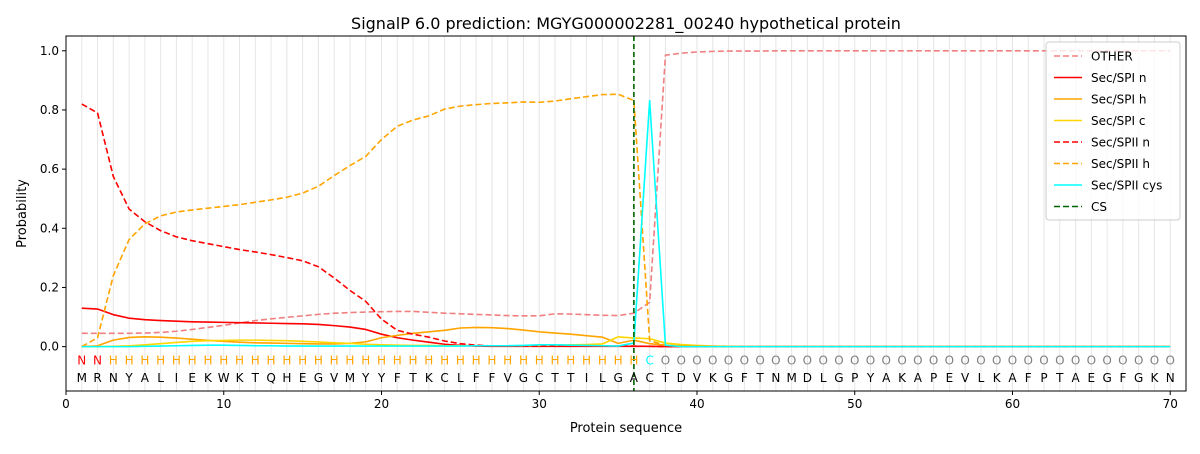 The image size is (1200, 454). Describe the element at coordinates (1118, 121) in the screenshot. I see `legend-label: Sec/SPI c` at that location.